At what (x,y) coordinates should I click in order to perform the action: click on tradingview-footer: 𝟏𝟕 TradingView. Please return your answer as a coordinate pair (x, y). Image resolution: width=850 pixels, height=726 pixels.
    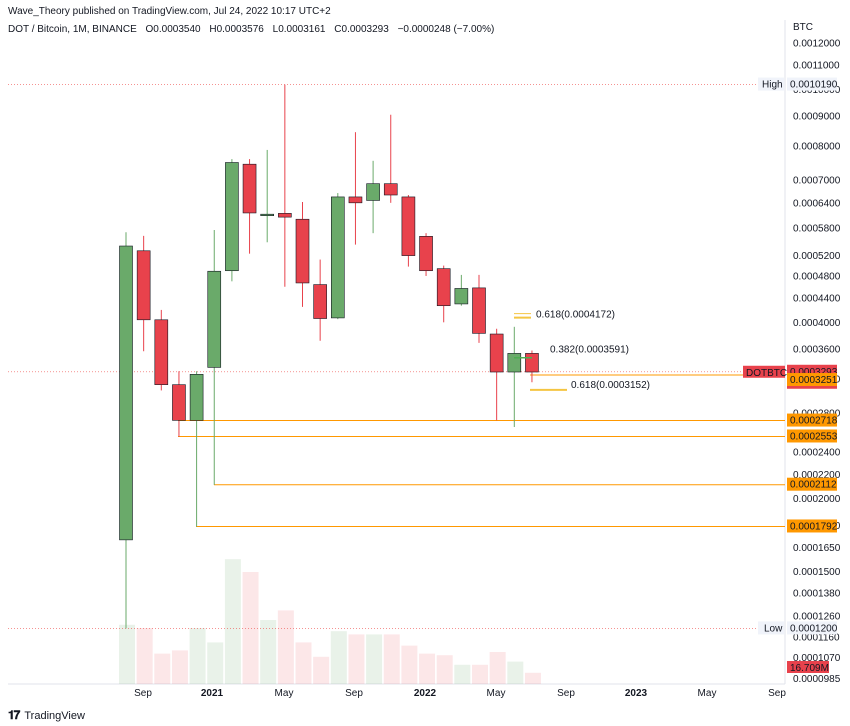
    Looking at the image, I should click on (46, 715).